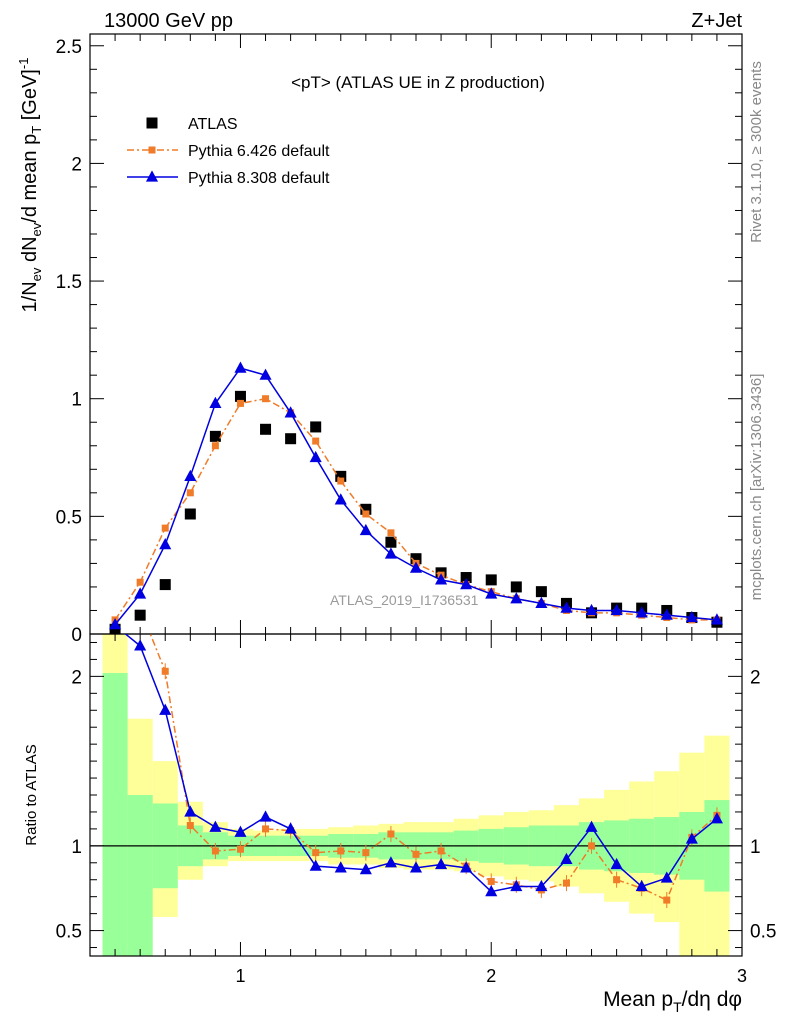 This screenshot has width=786, height=1024. What do you see at coordinates (418, 82) in the screenshot?
I see `chart-title: <pT> (ATLAS UE in Z production)` at bounding box center [418, 82].